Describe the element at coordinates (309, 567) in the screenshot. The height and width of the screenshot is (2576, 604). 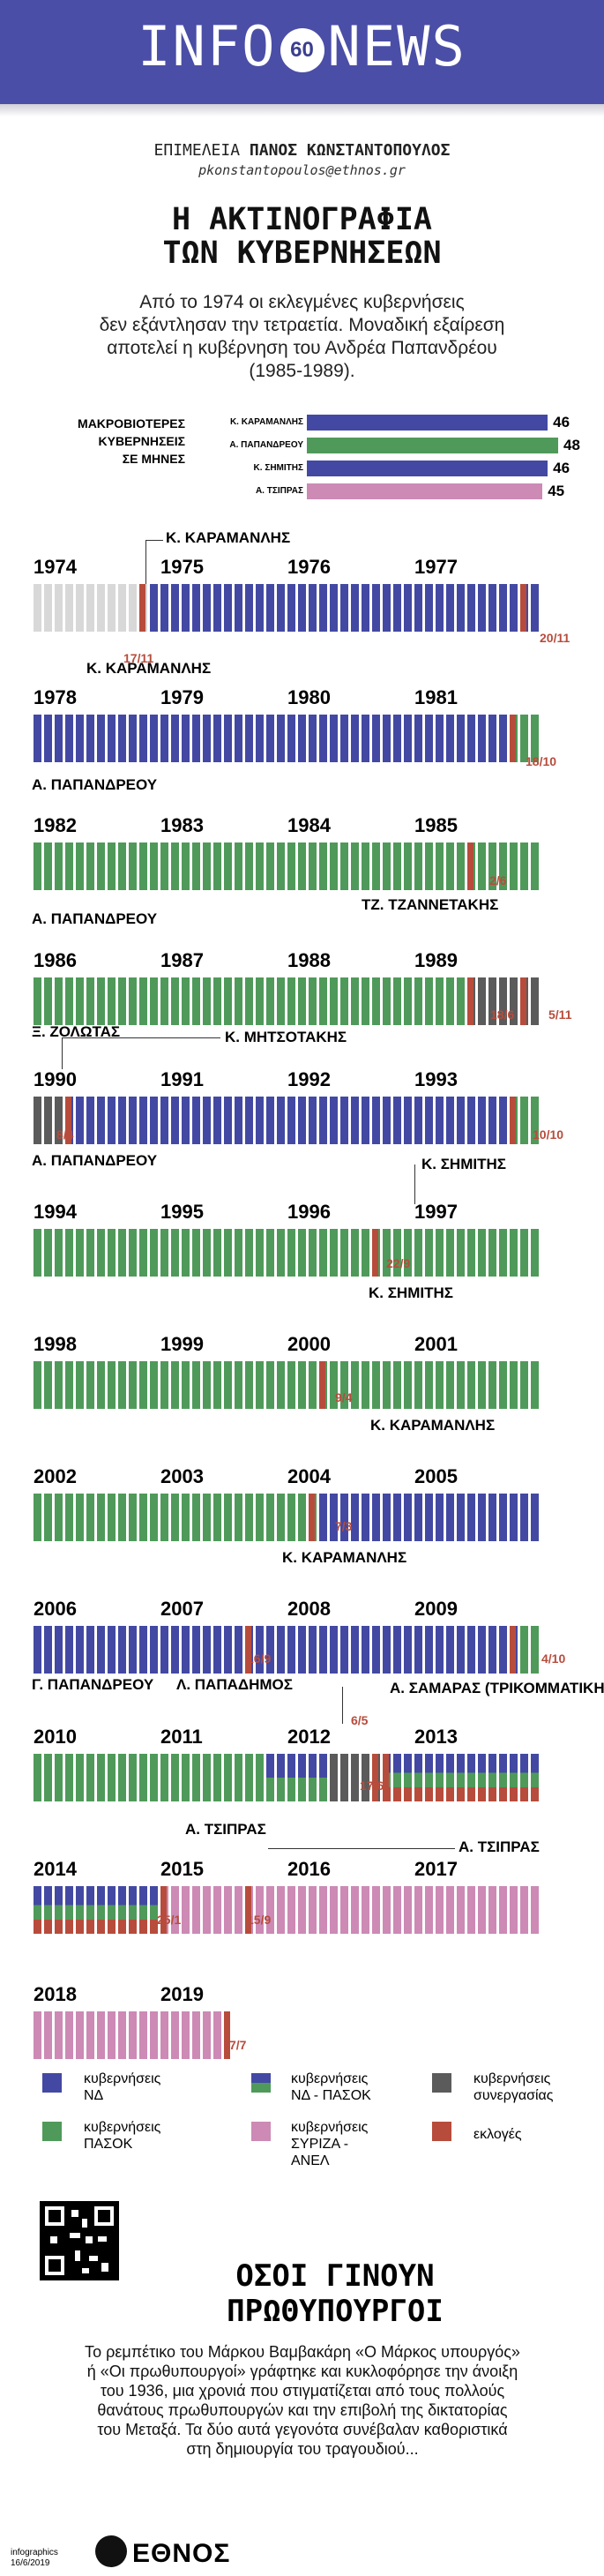
I see `year-label: 1976` at that location.